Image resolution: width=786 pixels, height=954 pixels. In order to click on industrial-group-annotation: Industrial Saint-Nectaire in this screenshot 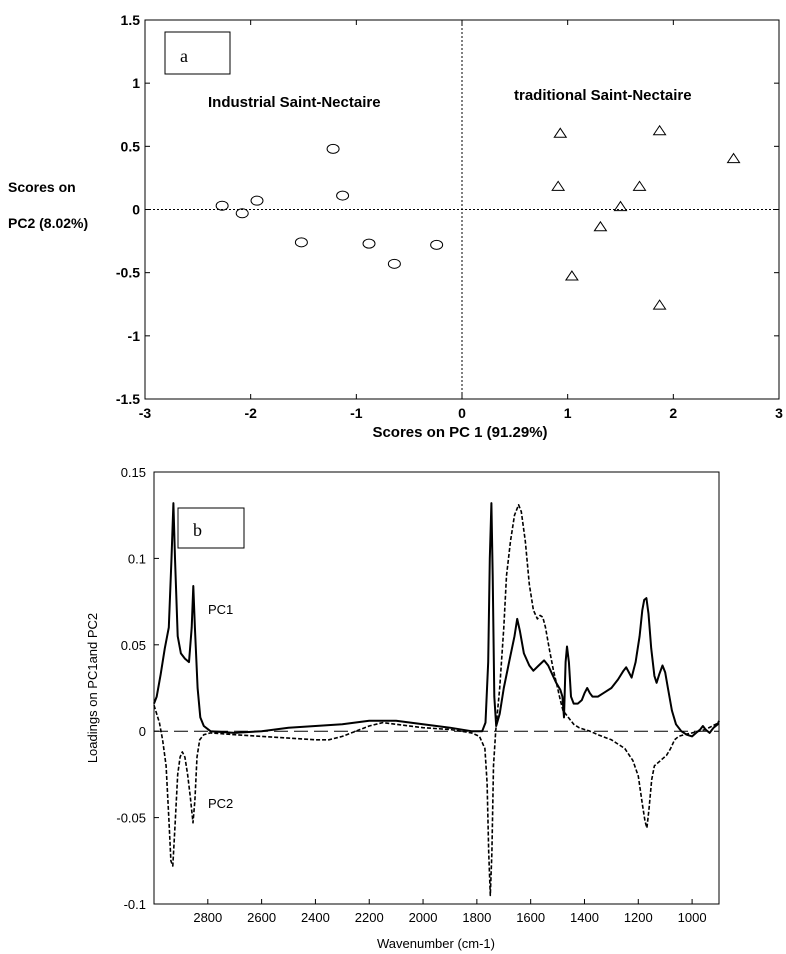, I will do `click(294, 102)`.